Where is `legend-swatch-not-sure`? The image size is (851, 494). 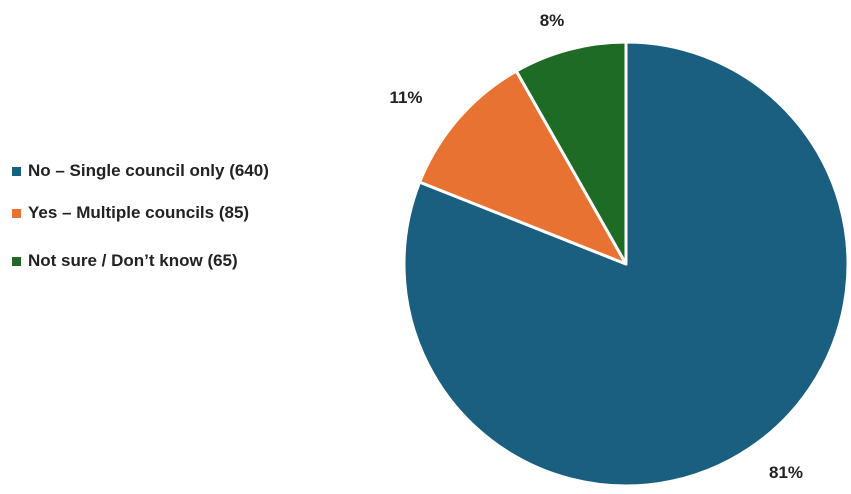
legend-swatch-not-sure is located at coordinates (16, 261).